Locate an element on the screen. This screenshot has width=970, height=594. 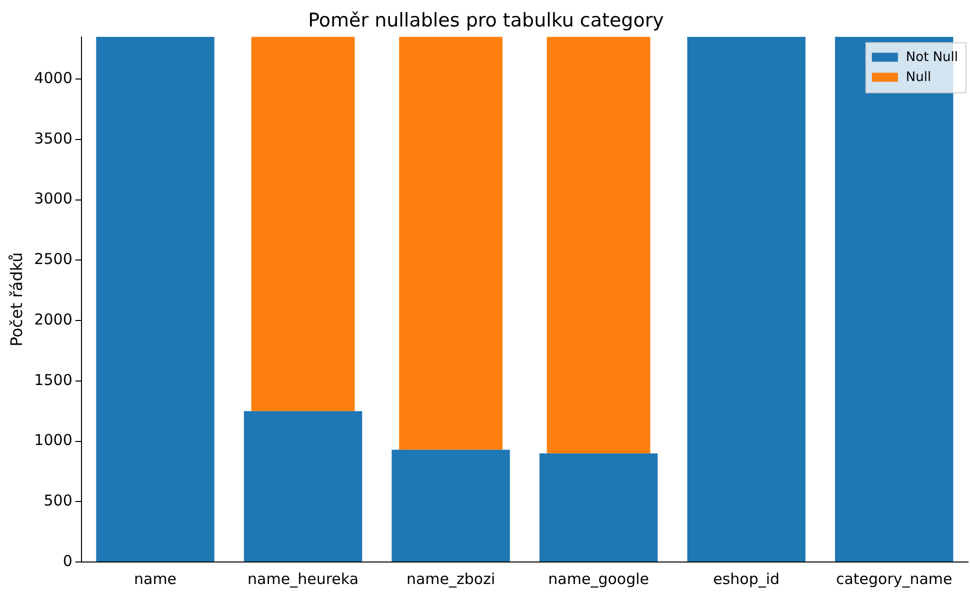
y-tick-label: 2000 is located at coordinates (53, 319).